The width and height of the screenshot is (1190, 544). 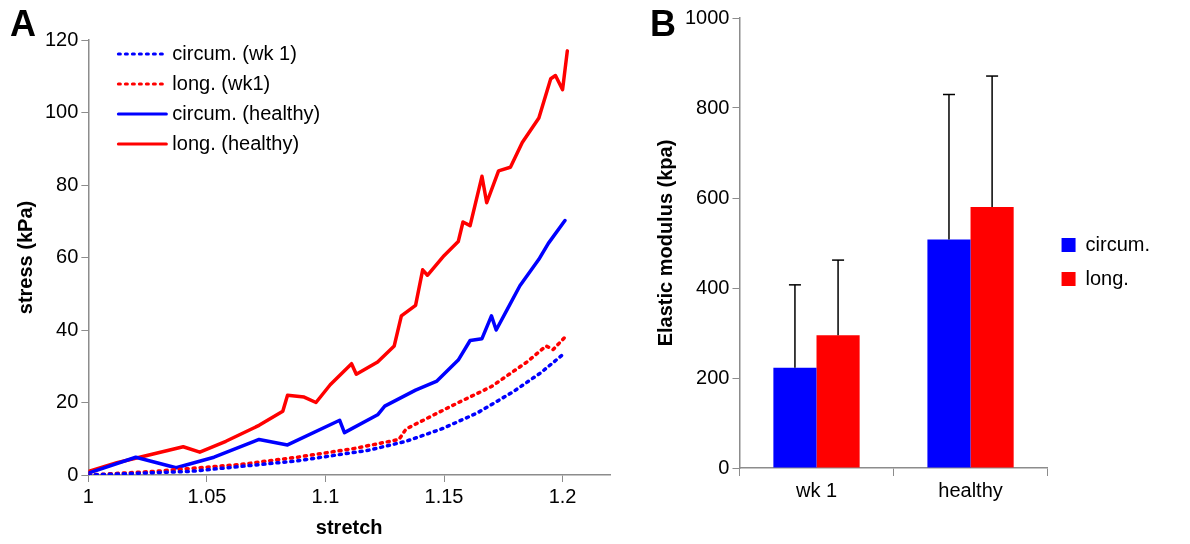 What do you see at coordinates (67, 256) in the screenshot?
I see `y-tick-label: 60` at bounding box center [67, 256].